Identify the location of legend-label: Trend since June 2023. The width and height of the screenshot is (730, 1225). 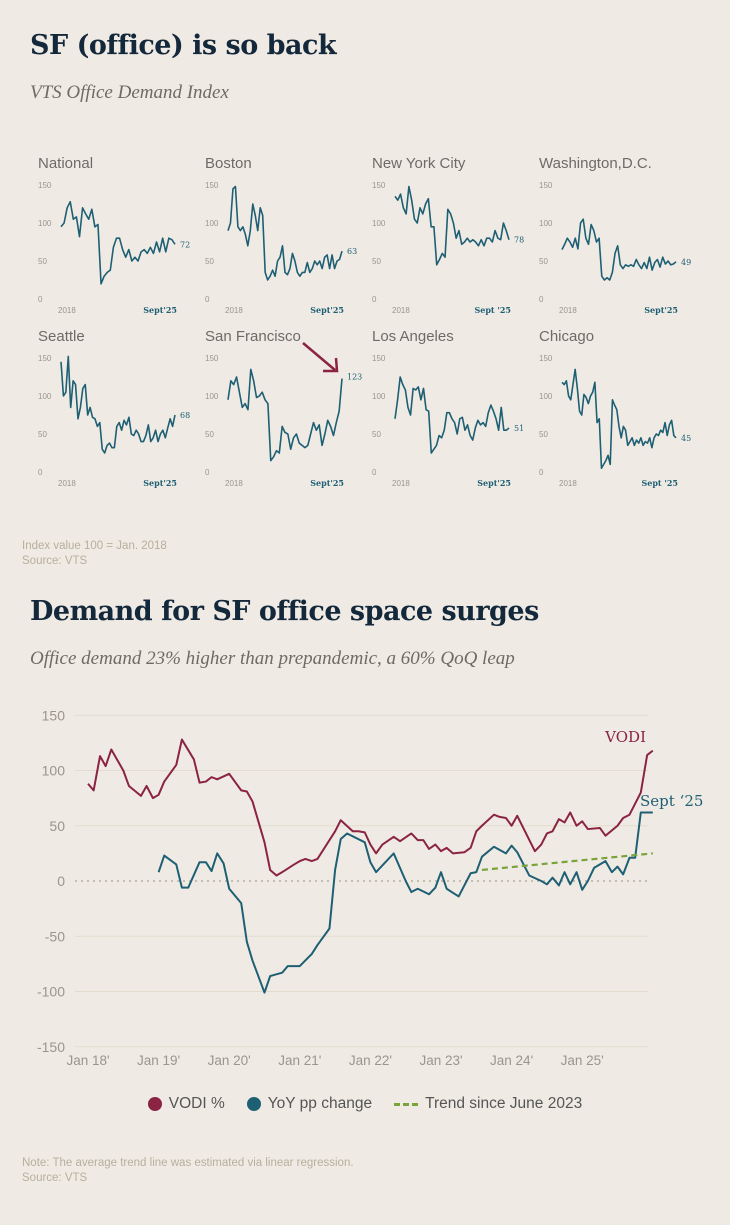
(504, 1103).